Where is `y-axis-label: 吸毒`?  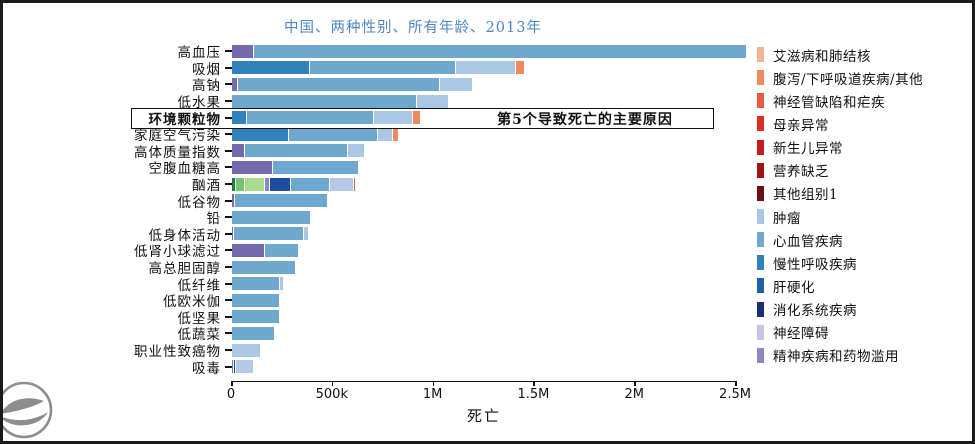
y-axis-label: 吸毒 is located at coordinates (206, 368).